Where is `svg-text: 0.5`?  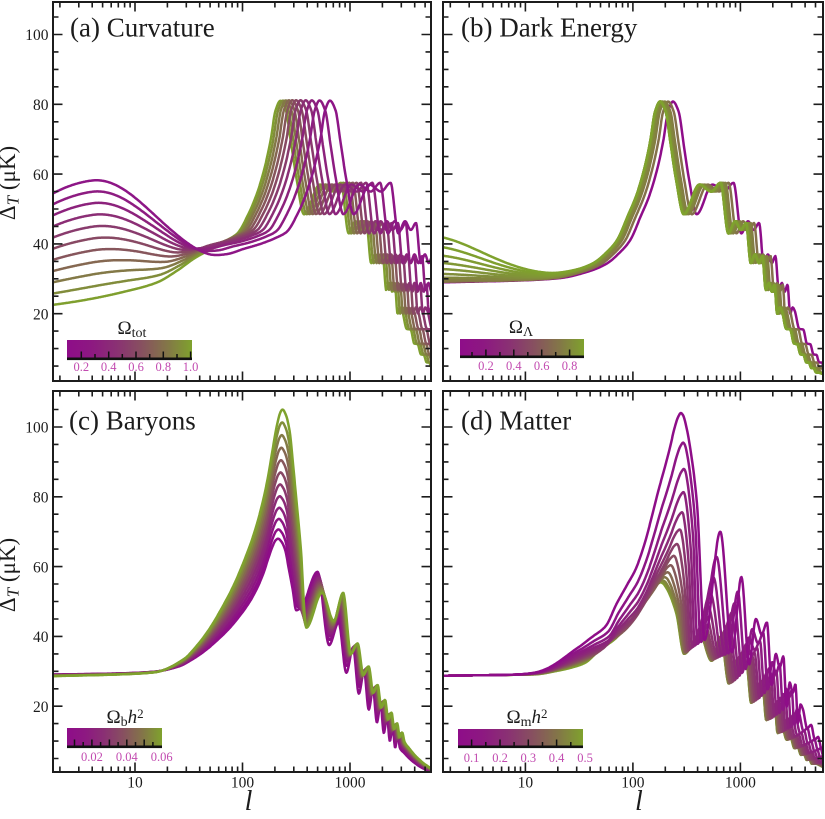
svg-text: 0.5 is located at coordinates (585, 758).